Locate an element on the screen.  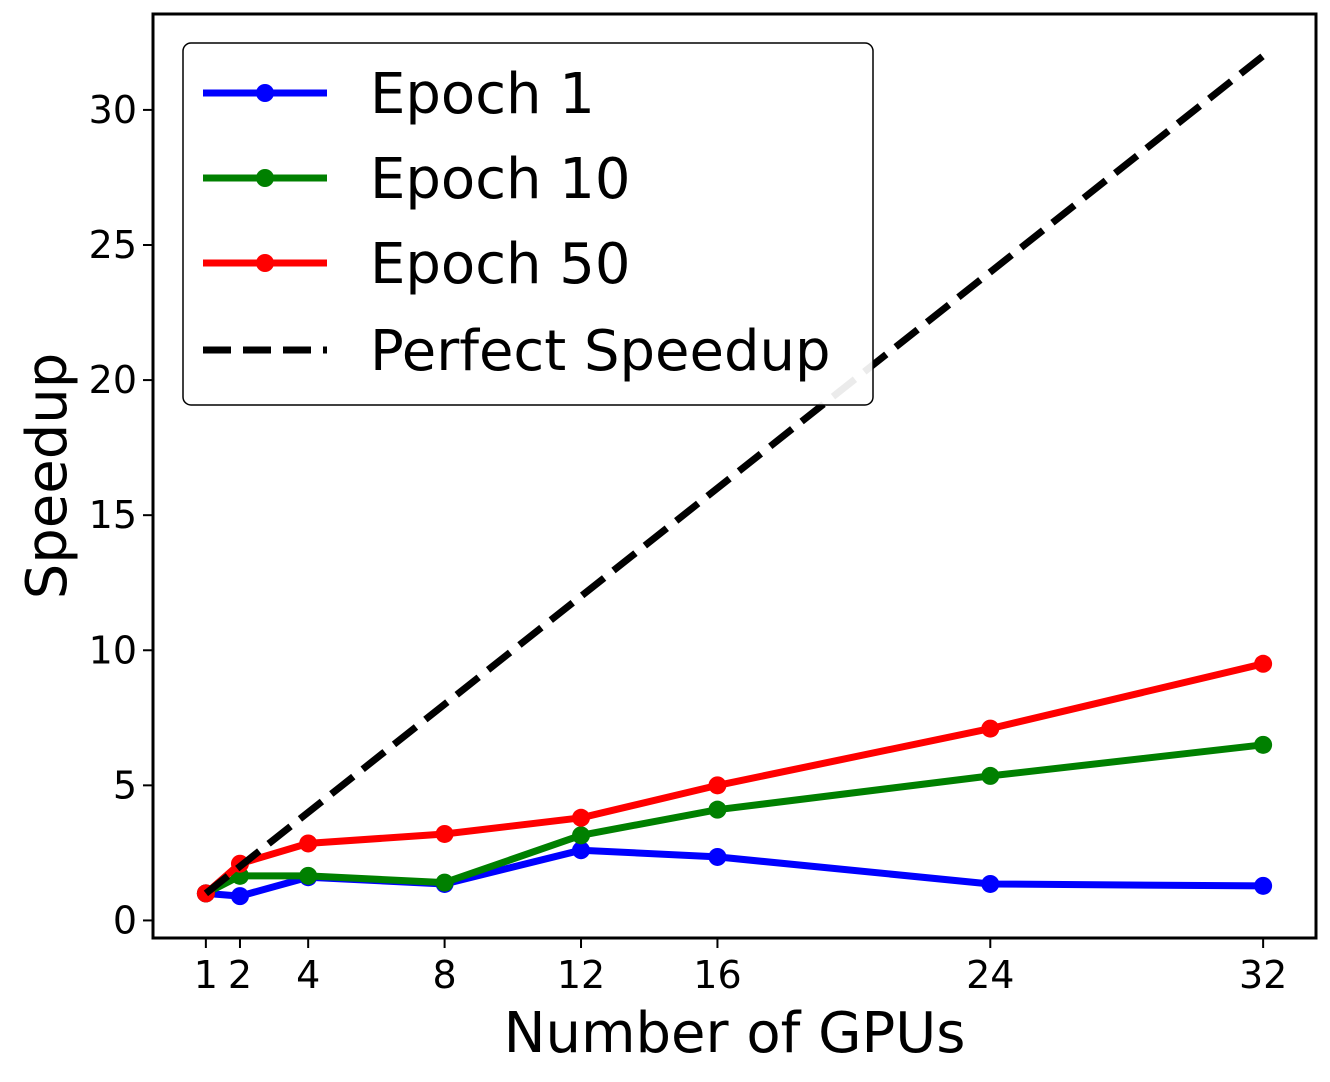
y-axis-label: Speedup is located at coordinates (47, 476).